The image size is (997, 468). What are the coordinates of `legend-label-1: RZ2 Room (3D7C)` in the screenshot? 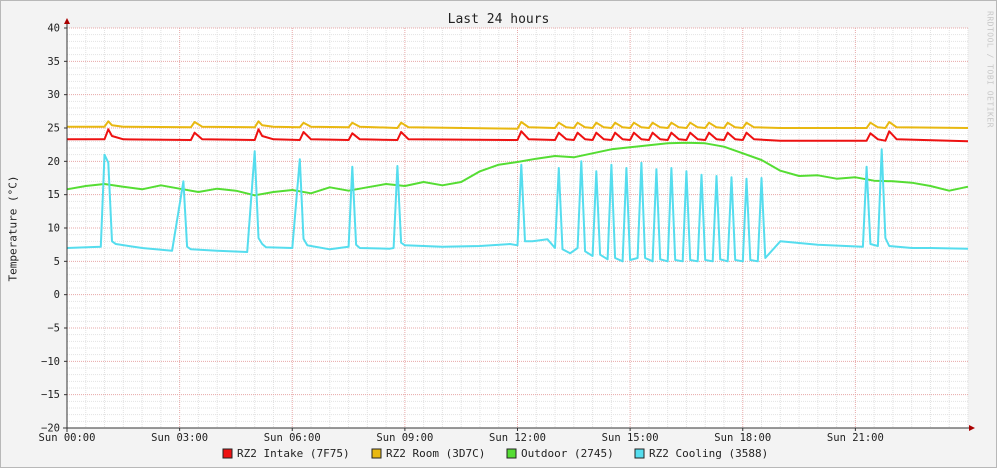 It's located at (435, 453).